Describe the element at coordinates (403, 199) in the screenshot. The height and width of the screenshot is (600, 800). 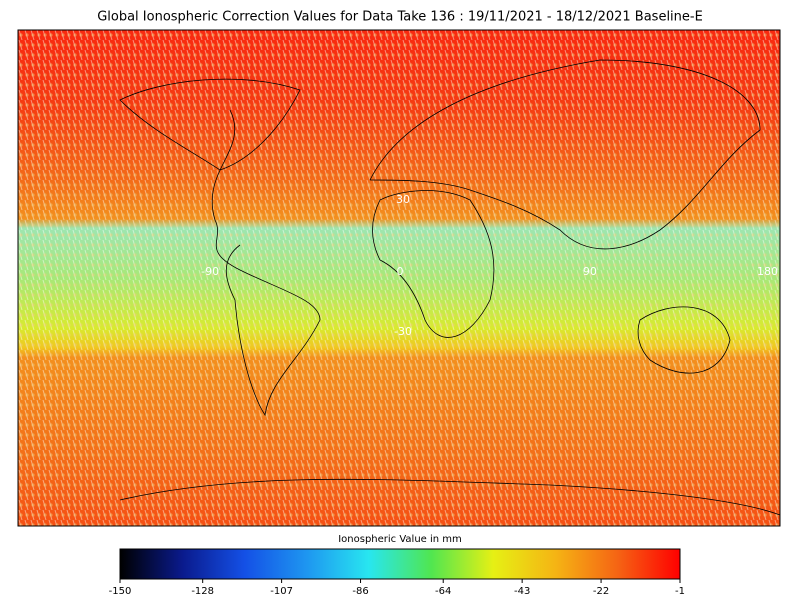
I see `latitude-label: 30` at that location.